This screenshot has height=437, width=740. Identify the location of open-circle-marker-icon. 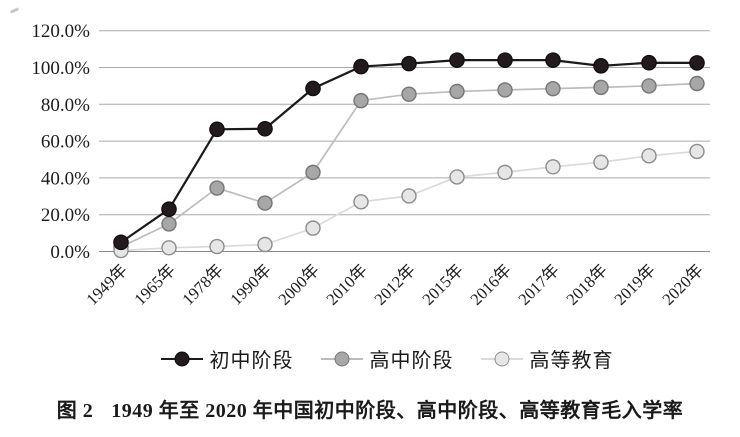
(501, 358).